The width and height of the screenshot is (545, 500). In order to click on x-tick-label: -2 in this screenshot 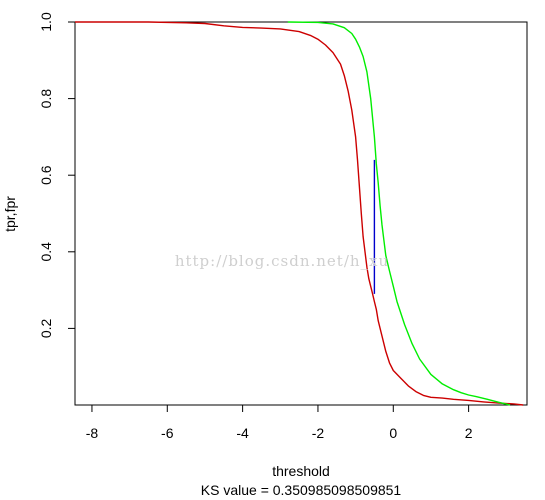, I will do `click(318, 433)`.